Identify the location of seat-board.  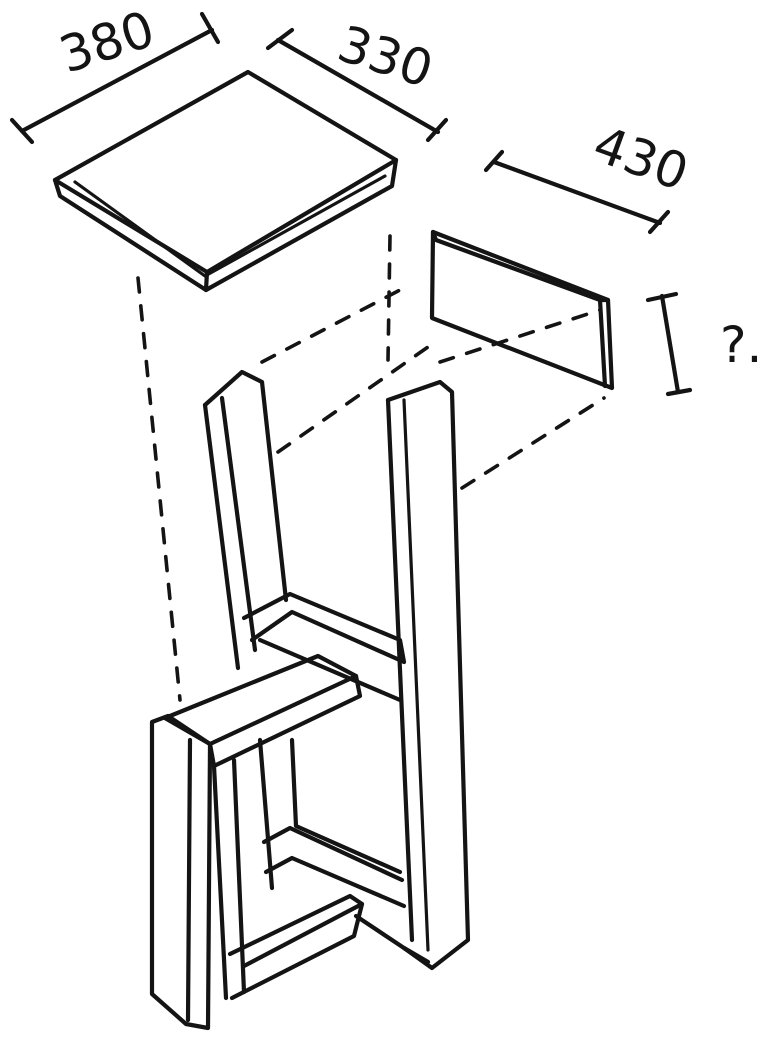
(225, 181).